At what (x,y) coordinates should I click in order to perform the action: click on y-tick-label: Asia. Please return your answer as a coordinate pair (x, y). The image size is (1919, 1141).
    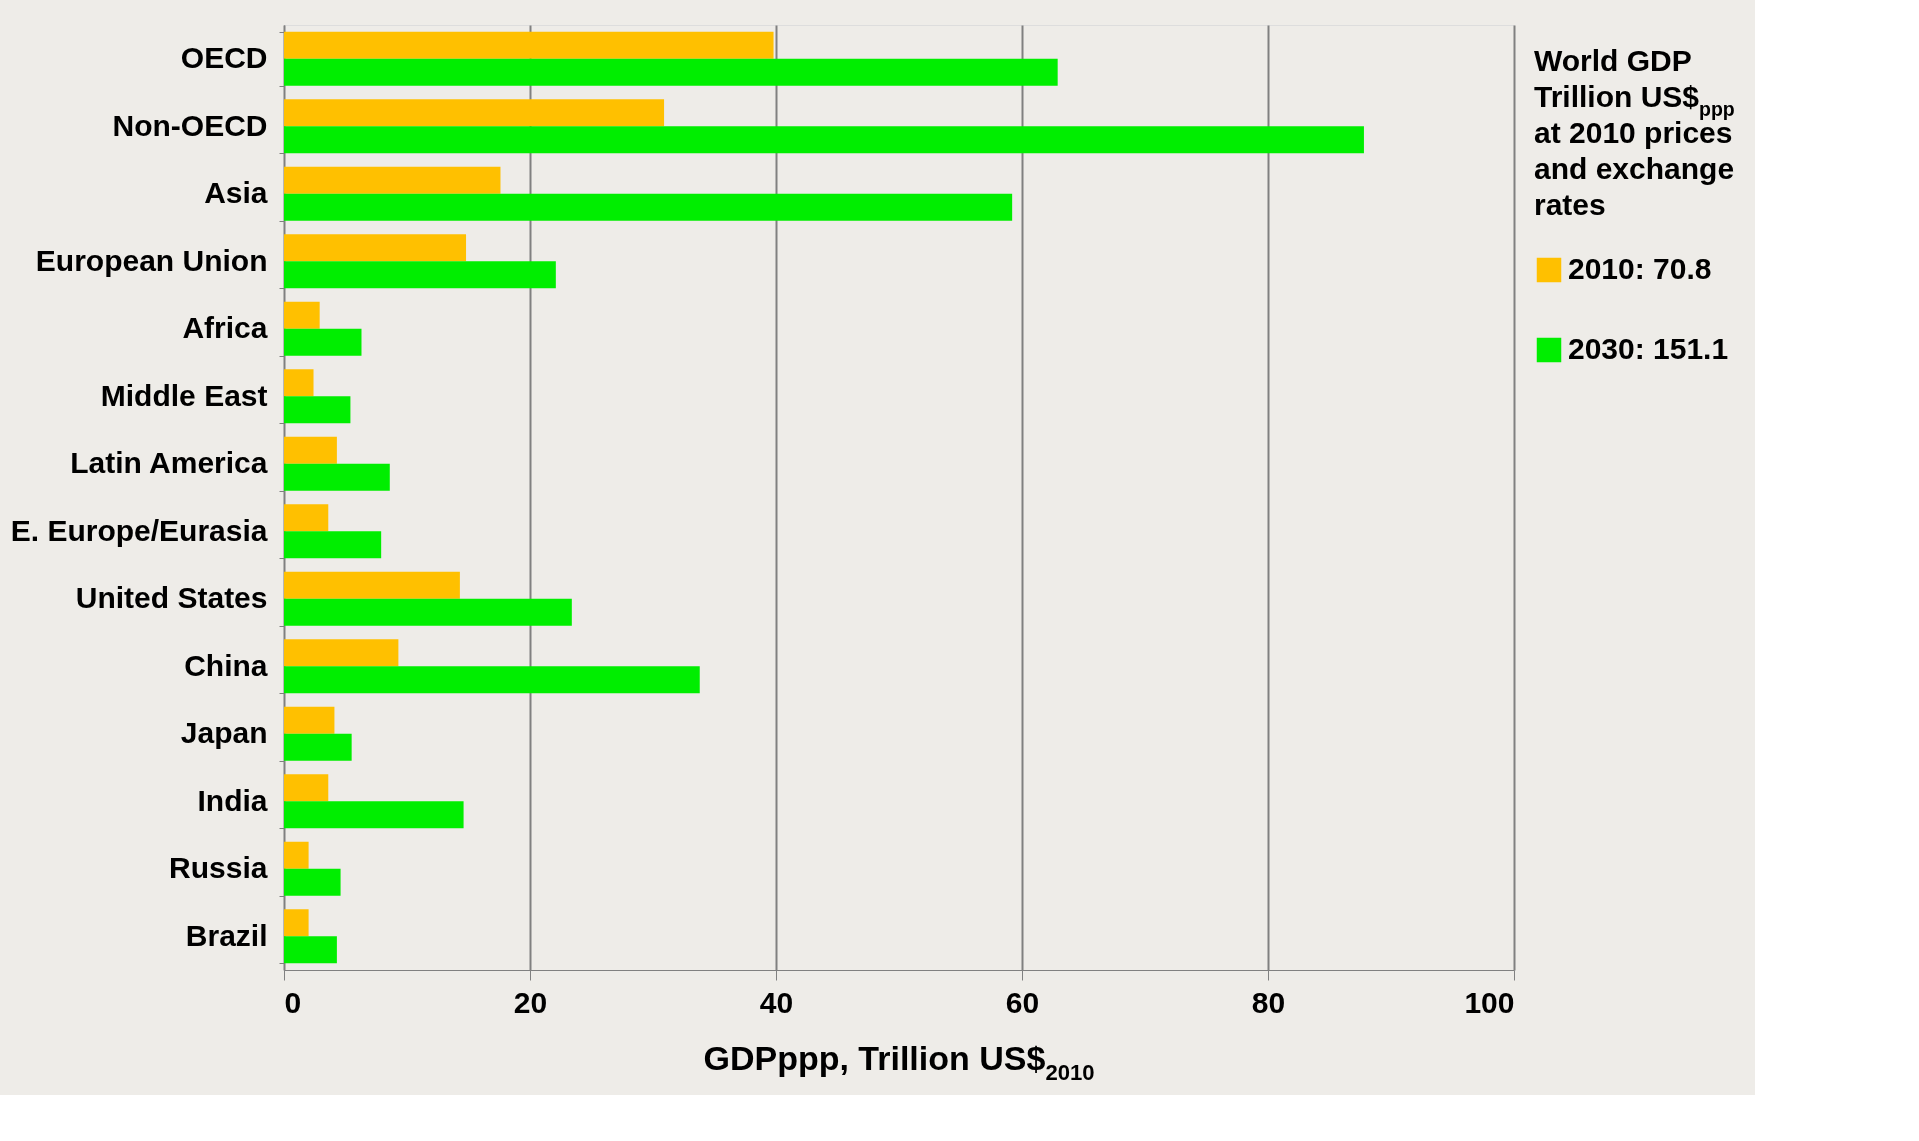
    Looking at the image, I should click on (236, 193).